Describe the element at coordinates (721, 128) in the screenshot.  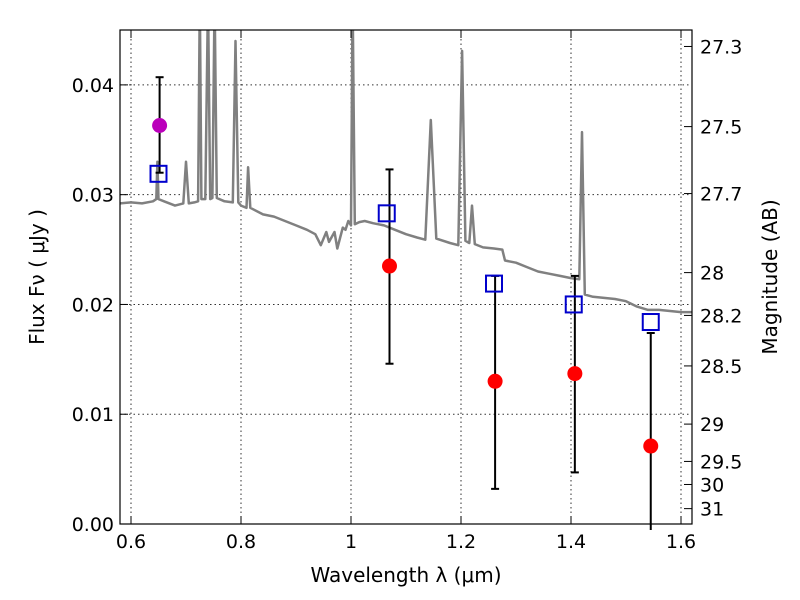
I see `magnitude-tick-label: 27.5` at that location.